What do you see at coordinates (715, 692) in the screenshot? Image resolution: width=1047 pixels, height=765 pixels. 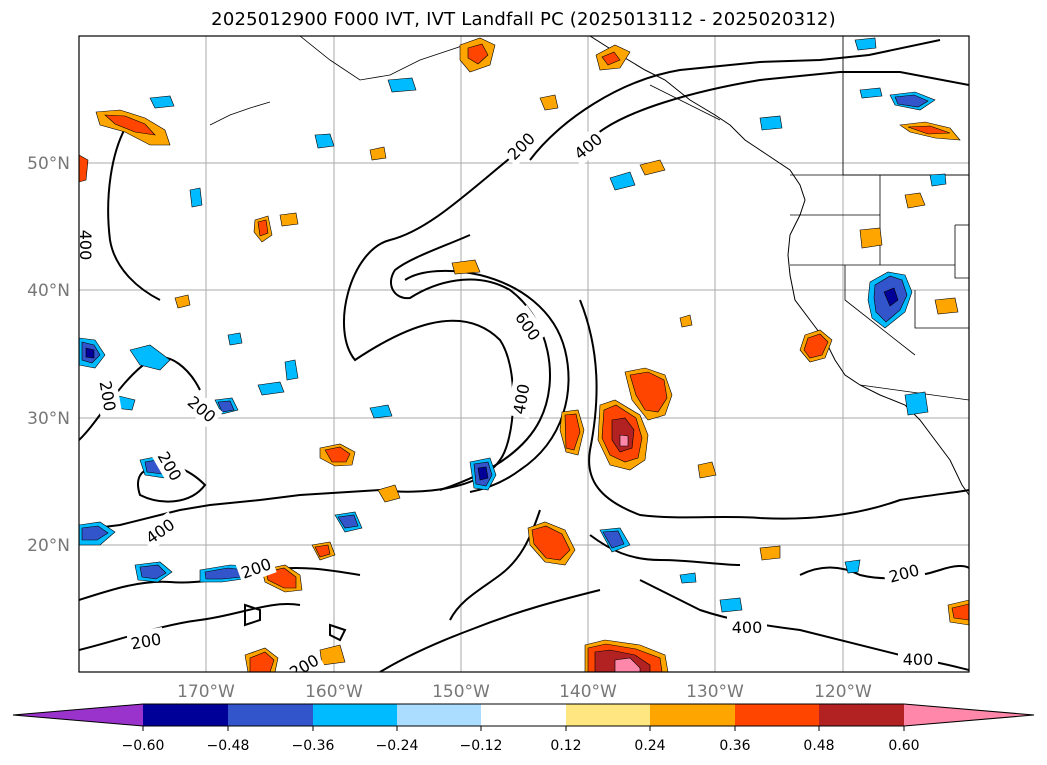 I see `lon-label: 130°W` at bounding box center [715, 692].